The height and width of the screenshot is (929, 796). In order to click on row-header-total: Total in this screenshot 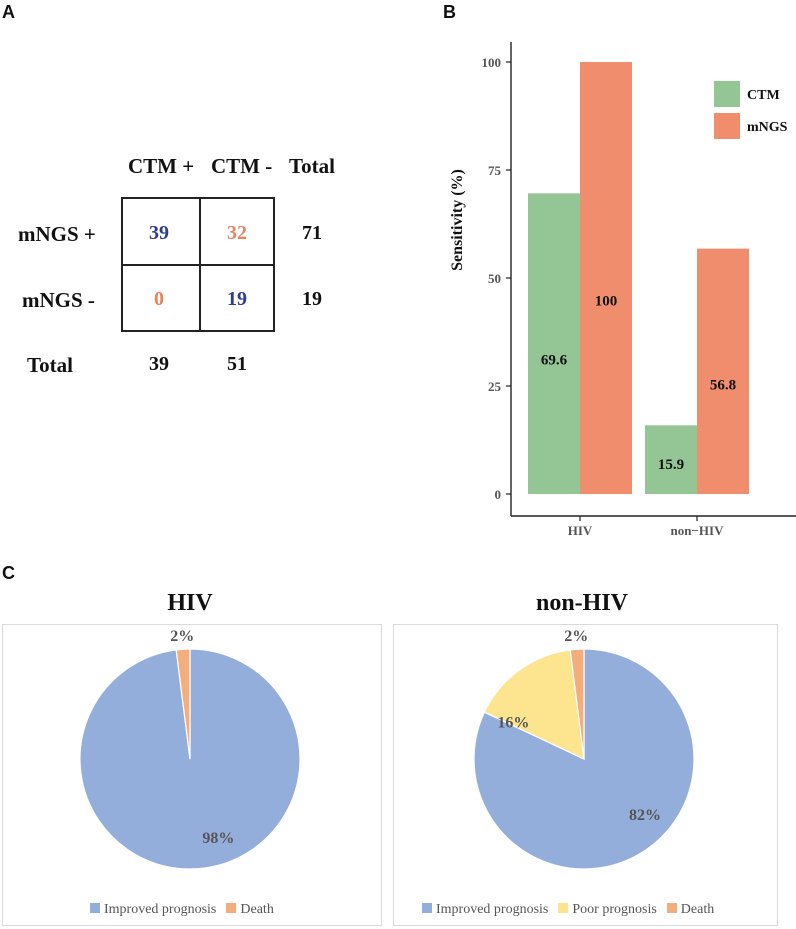, I will do `click(50, 365)`.